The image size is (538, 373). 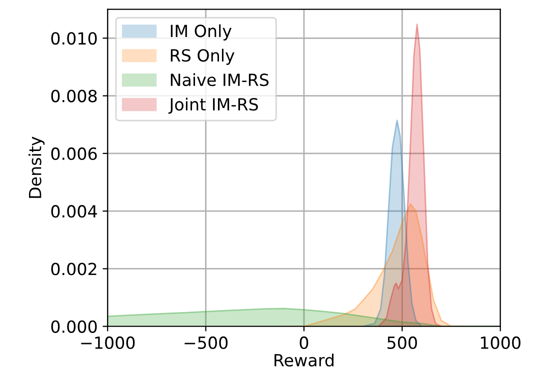 I want to click on x-tick-label: −500, so click(x=206, y=342).